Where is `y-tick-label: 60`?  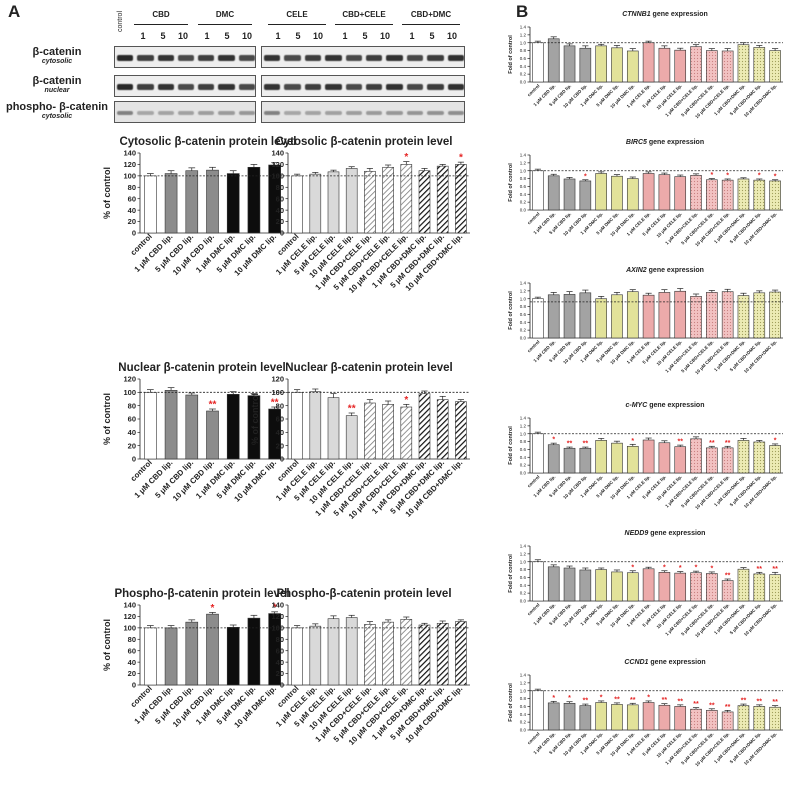 y-tick-label: 60 is located at coordinates (280, 198).